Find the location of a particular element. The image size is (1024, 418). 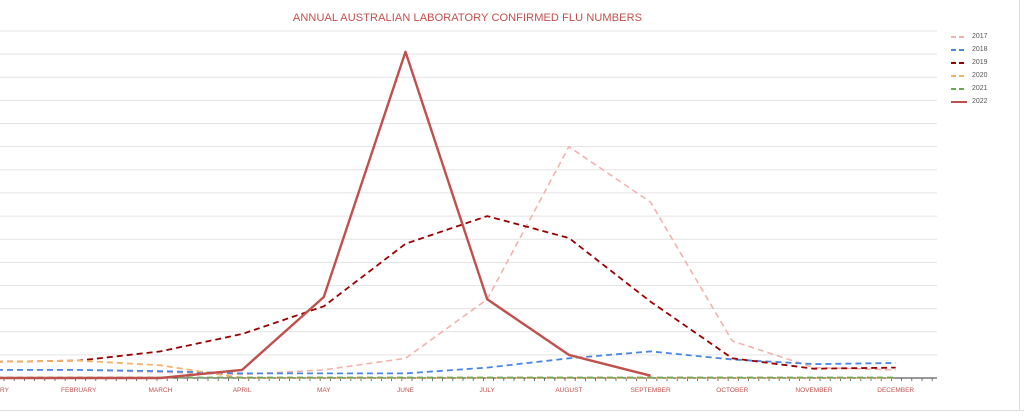

x-tick-label: RY is located at coordinates (5, 390).